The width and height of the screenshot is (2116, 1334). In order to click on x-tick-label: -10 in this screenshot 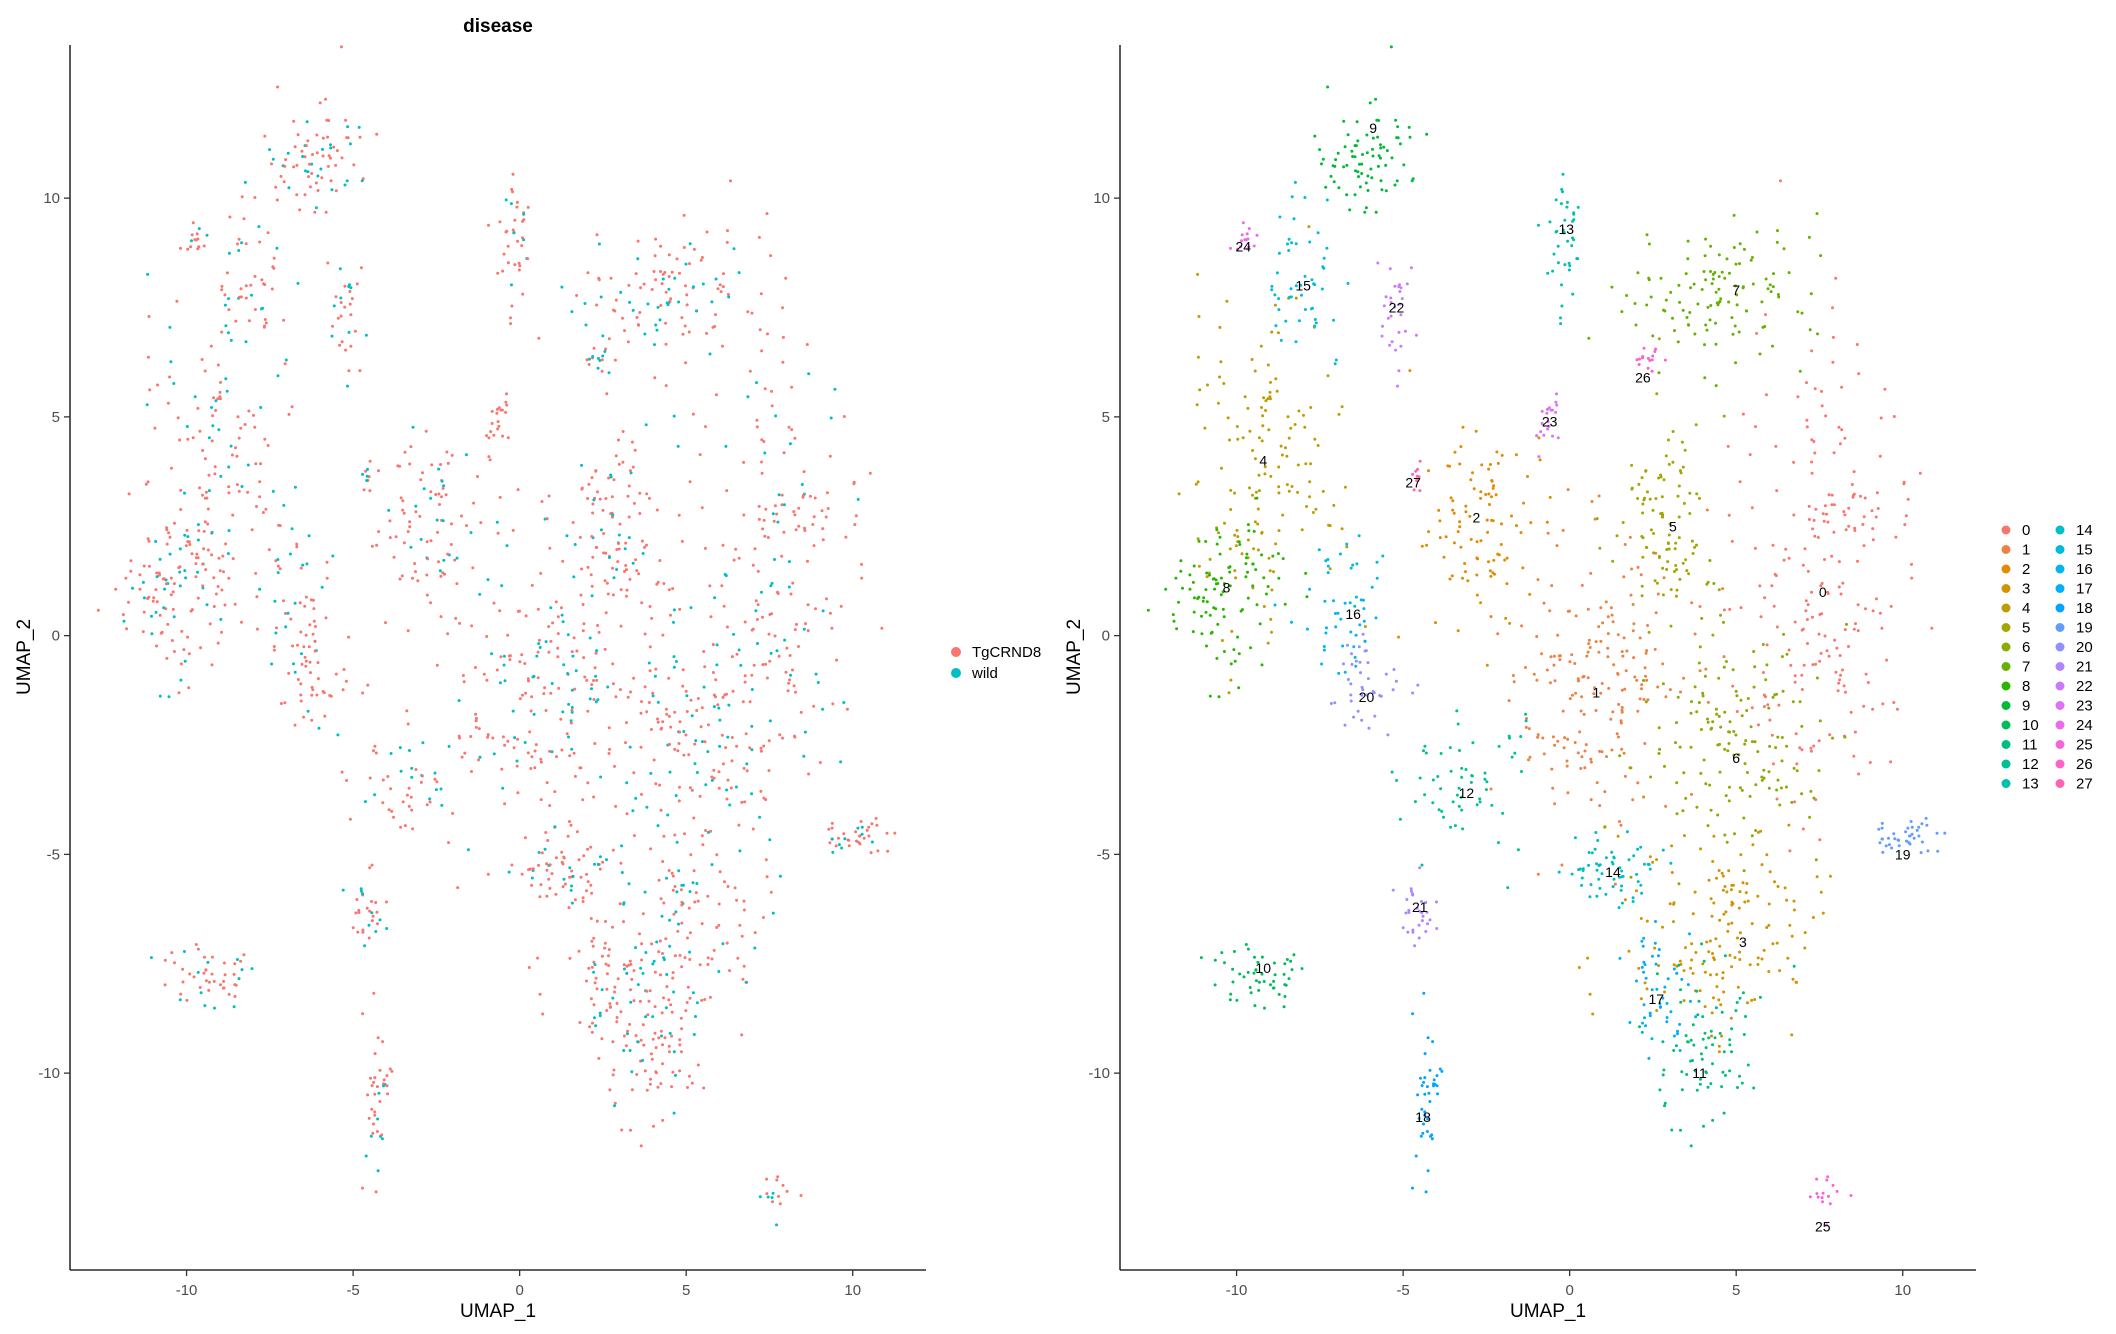, I will do `click(187, 1290)`.